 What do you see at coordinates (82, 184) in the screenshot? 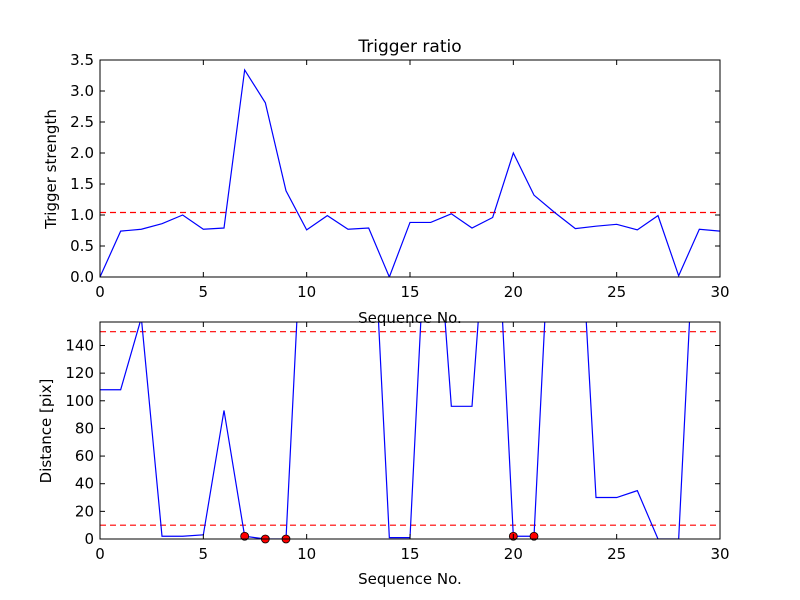
I see `y-tick-label: 1.5` at bounding box center [82, 184].